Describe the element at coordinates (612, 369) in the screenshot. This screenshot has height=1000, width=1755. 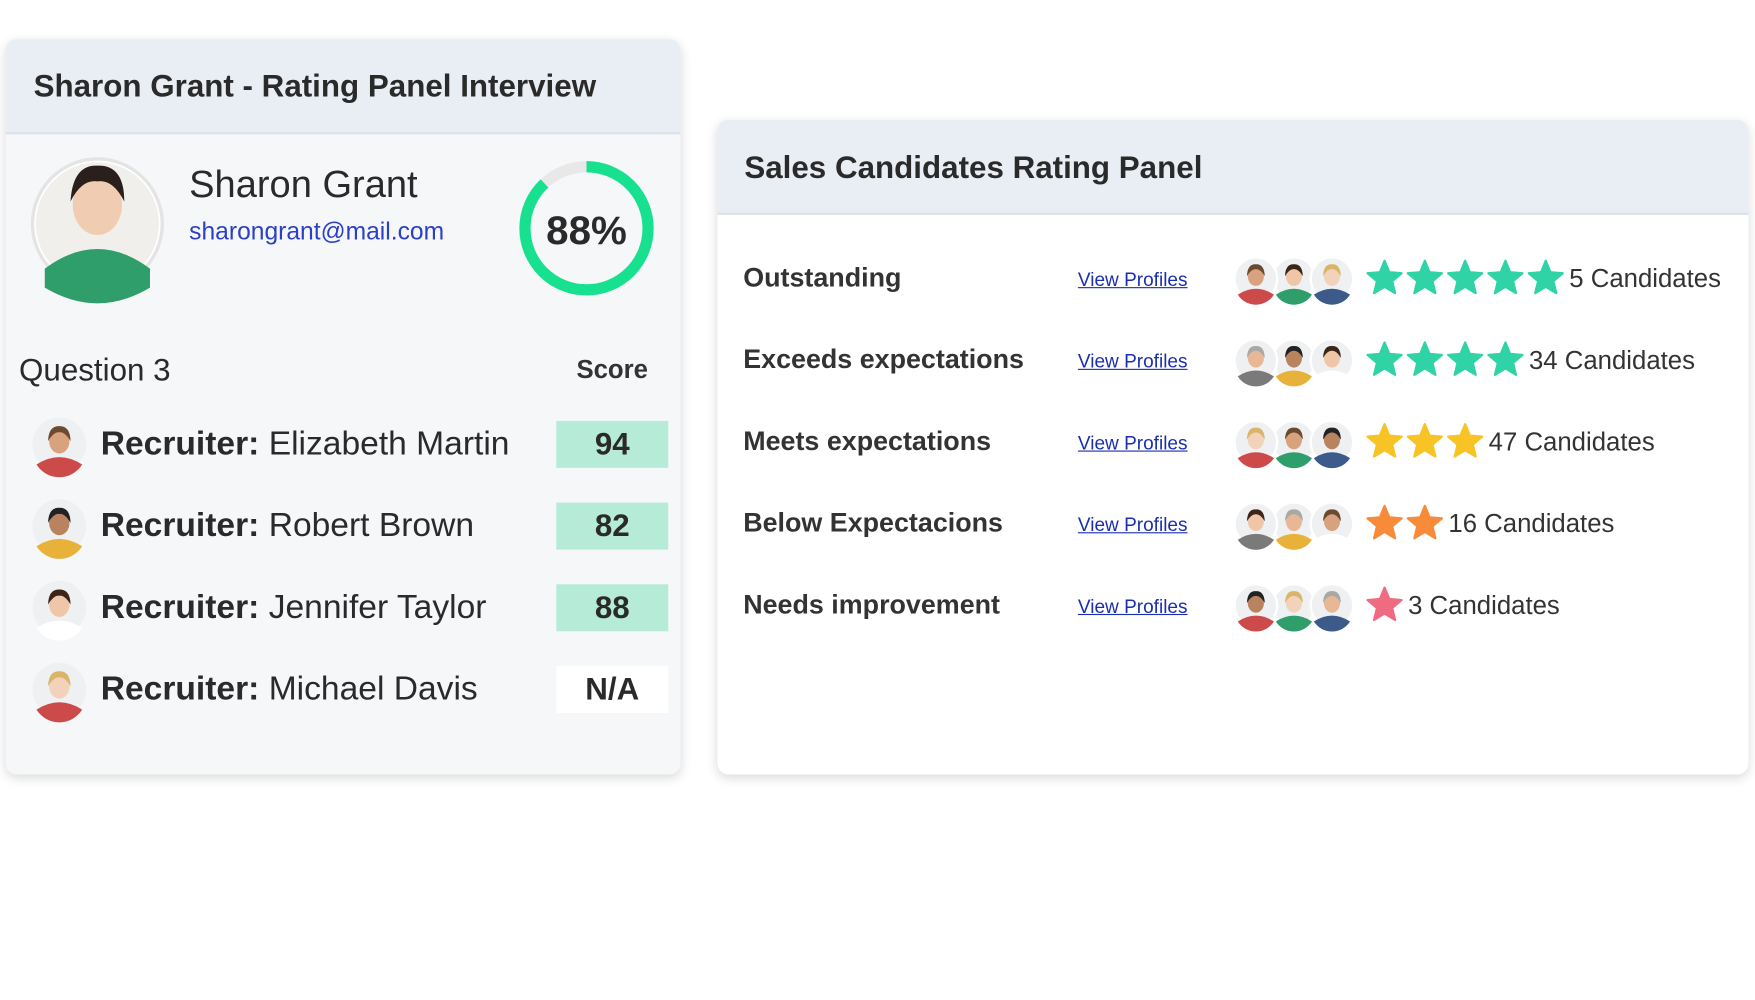
I see `score-header: Score` at that location.